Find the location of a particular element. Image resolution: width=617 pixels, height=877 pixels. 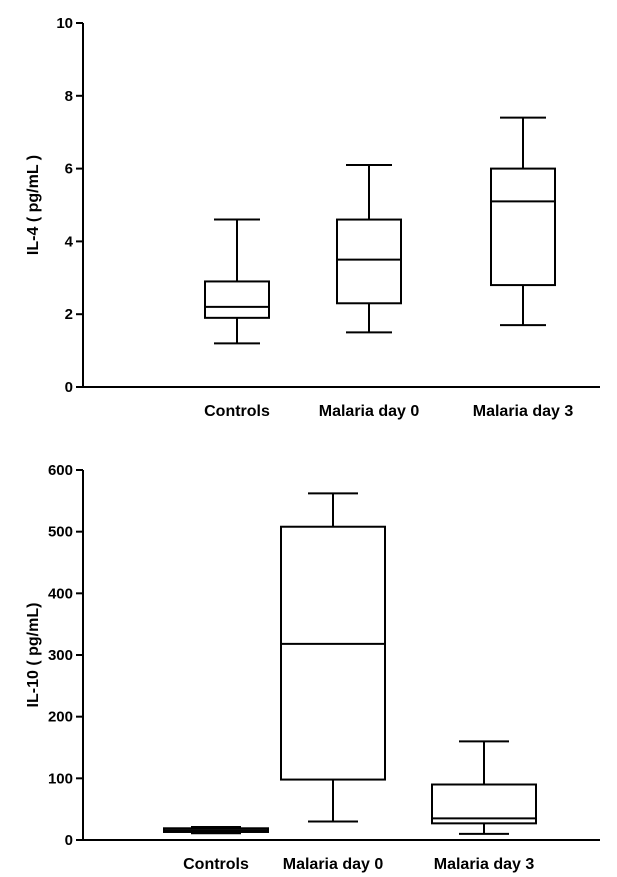

y-tick-label: 2 is located at coordinates (69, 314).